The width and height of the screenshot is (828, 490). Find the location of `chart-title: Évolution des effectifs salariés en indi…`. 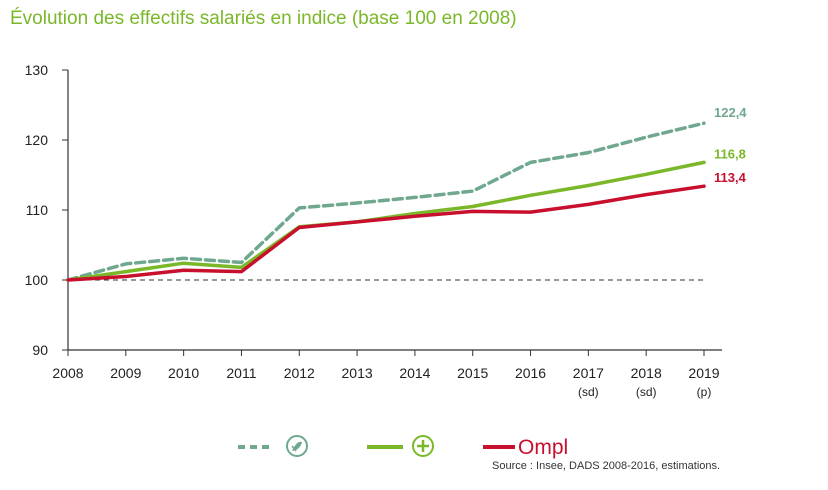

chart-title: Évolution des effectifs salariés en indi… is located at coordinates (263, 18).